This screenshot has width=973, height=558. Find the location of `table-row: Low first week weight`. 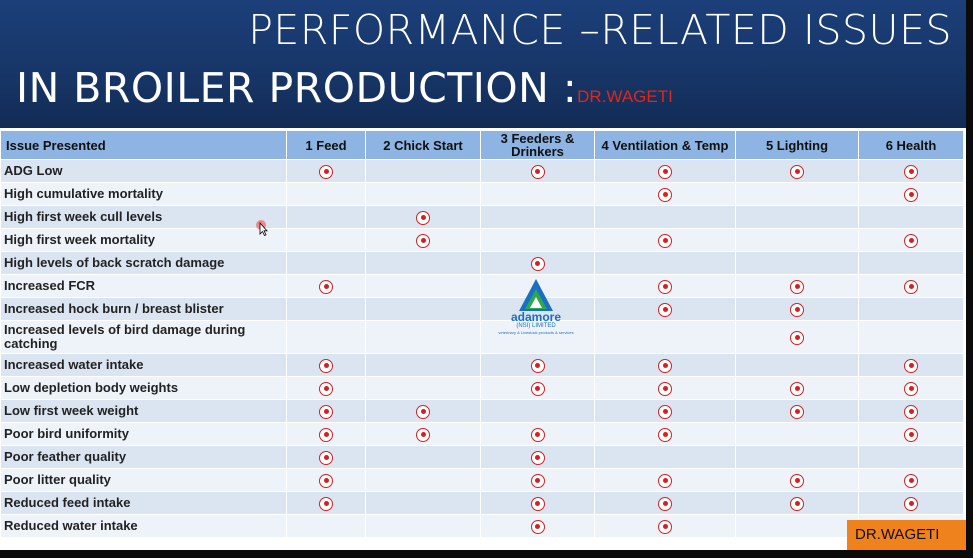

table-row: Low first week weight is located at coordinates (482, 411).